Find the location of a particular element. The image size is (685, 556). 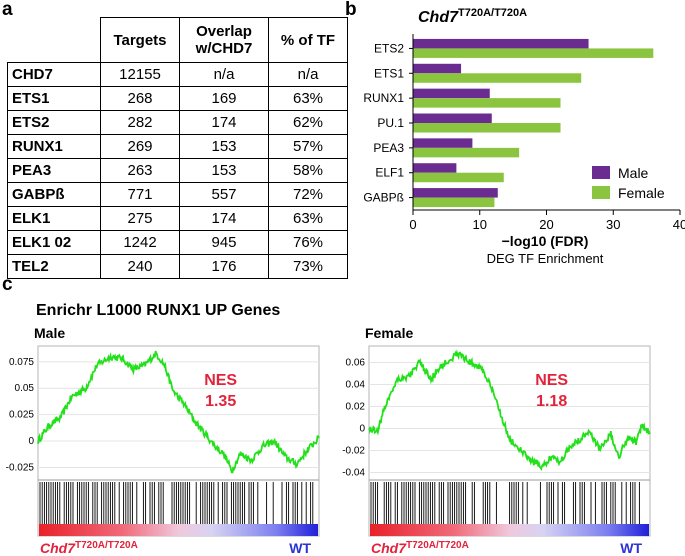

x-axis-sublabel: DEG TF Enrichment is located at coordinates (545, 258).